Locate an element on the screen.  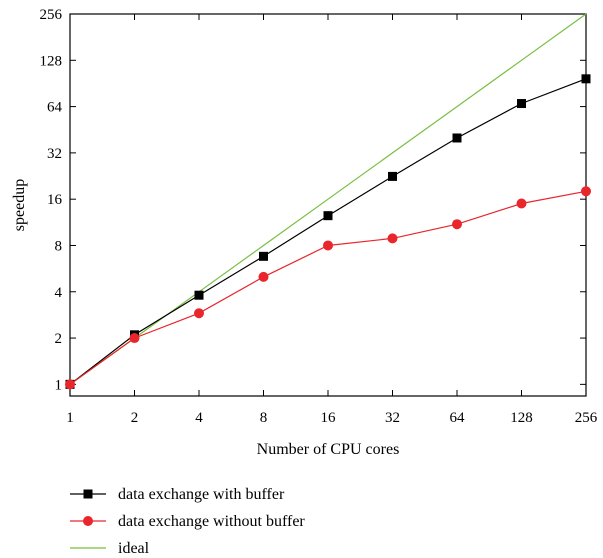
y-axis-label: speedup is located at coordinates (19, 205).